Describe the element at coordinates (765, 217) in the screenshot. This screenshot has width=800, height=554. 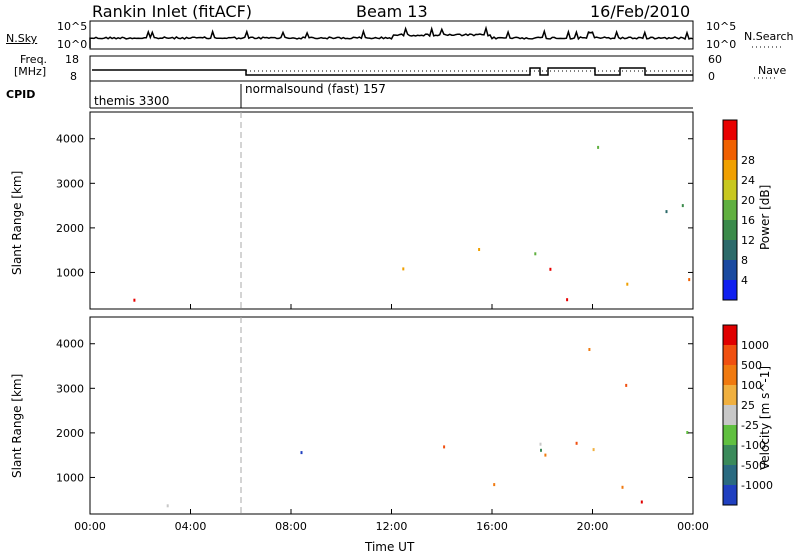
I see `power-colorbar-label: Power [dB]` at that location.